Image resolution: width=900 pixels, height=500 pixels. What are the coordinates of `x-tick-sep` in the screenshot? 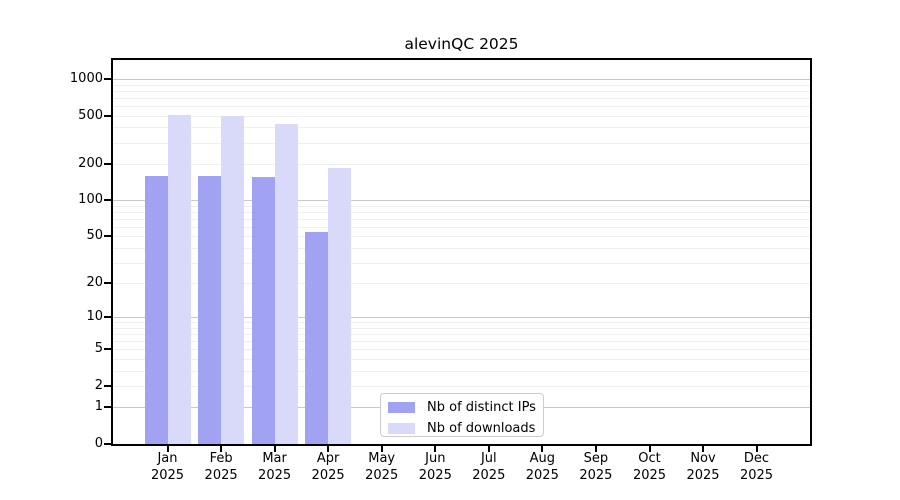 It's located at (595, 449).